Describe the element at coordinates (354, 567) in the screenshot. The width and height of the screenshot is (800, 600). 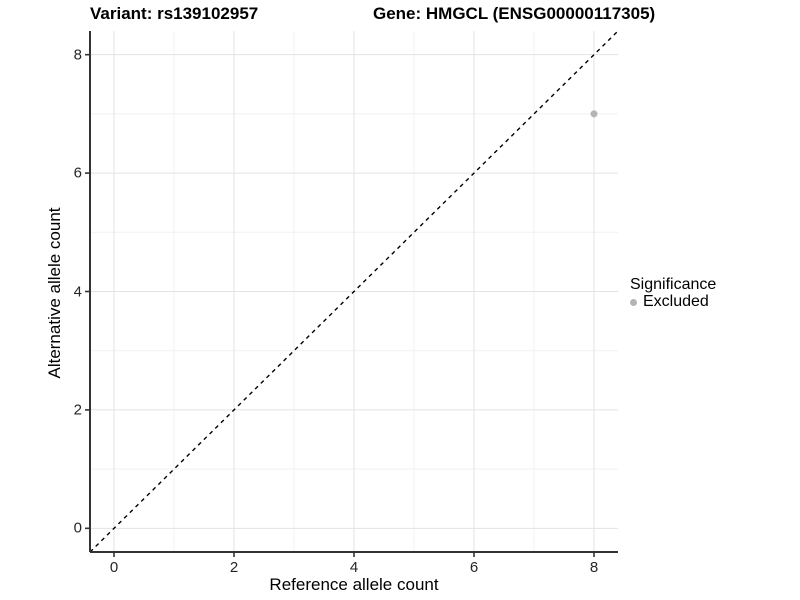
I see `x-tick-label: 4` at that location.